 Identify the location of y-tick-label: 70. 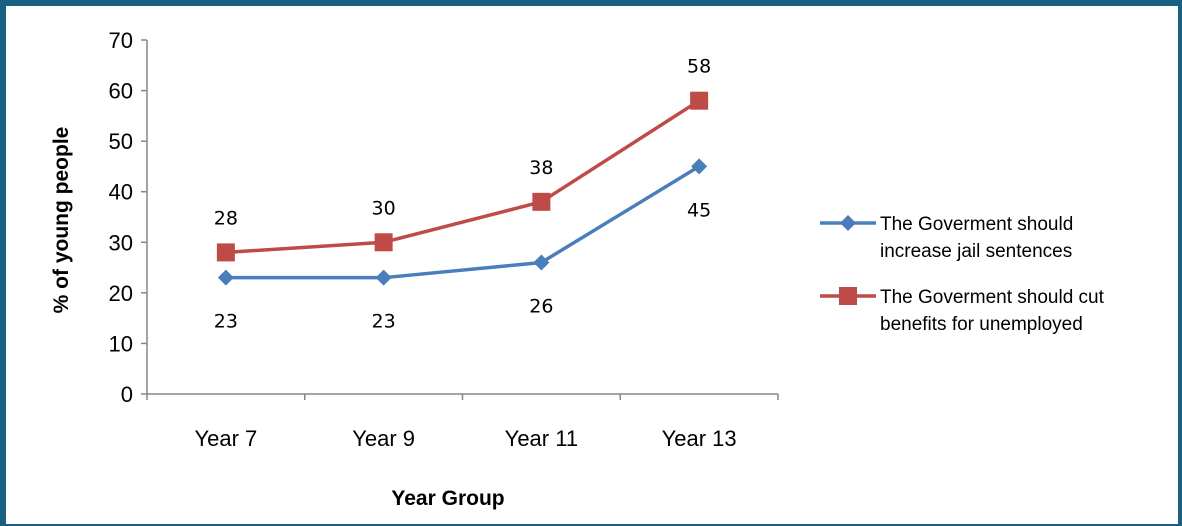
(121, 40).